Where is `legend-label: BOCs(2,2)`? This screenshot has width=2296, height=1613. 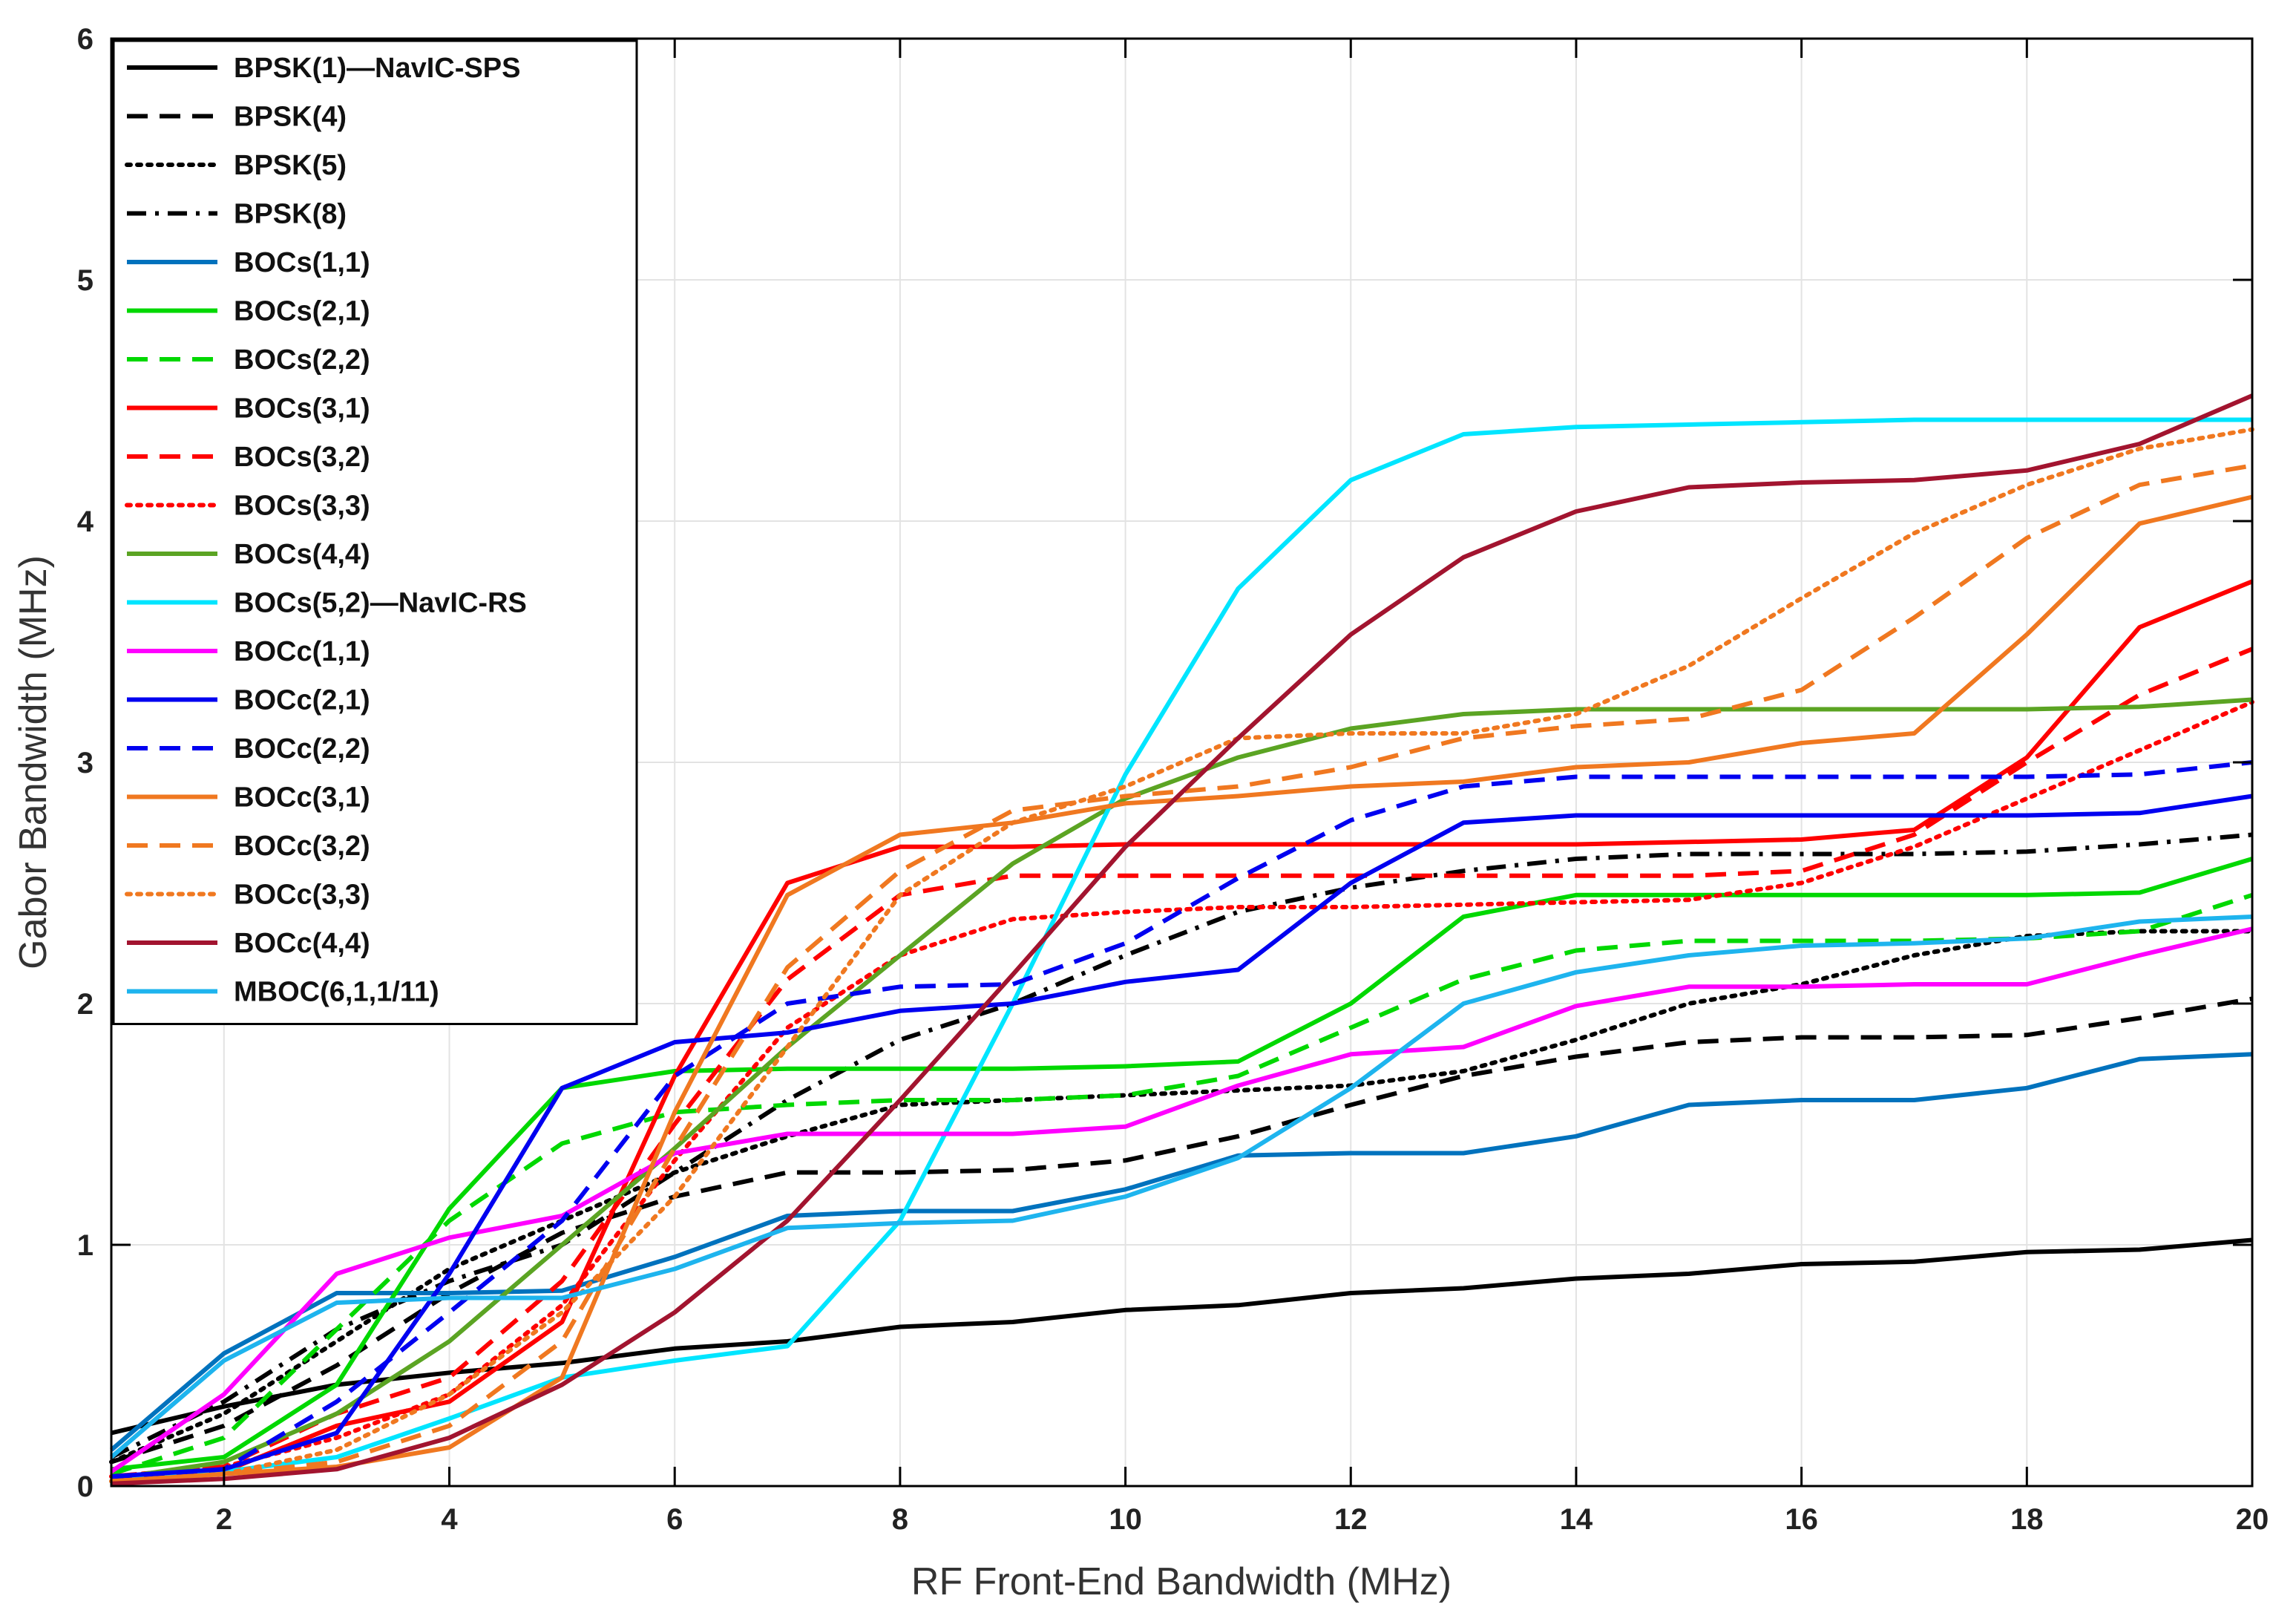
legend-label: BOCs(2,2) is located at coordinates (302, 360).